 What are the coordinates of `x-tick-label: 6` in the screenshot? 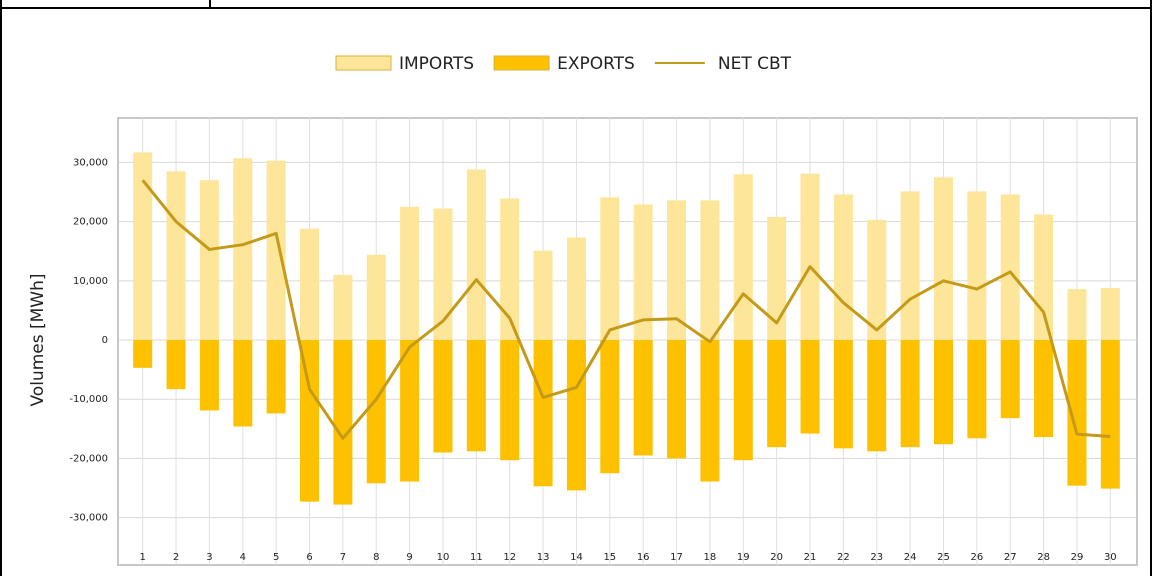 It's located at (309, 557).